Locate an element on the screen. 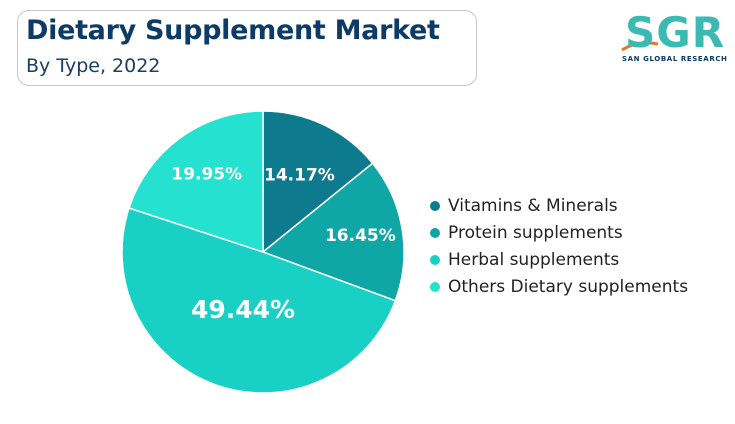 The width and height of the screenshot is (735, 424). slice-data-label: 49.44% is located at coordinates (243, 309).